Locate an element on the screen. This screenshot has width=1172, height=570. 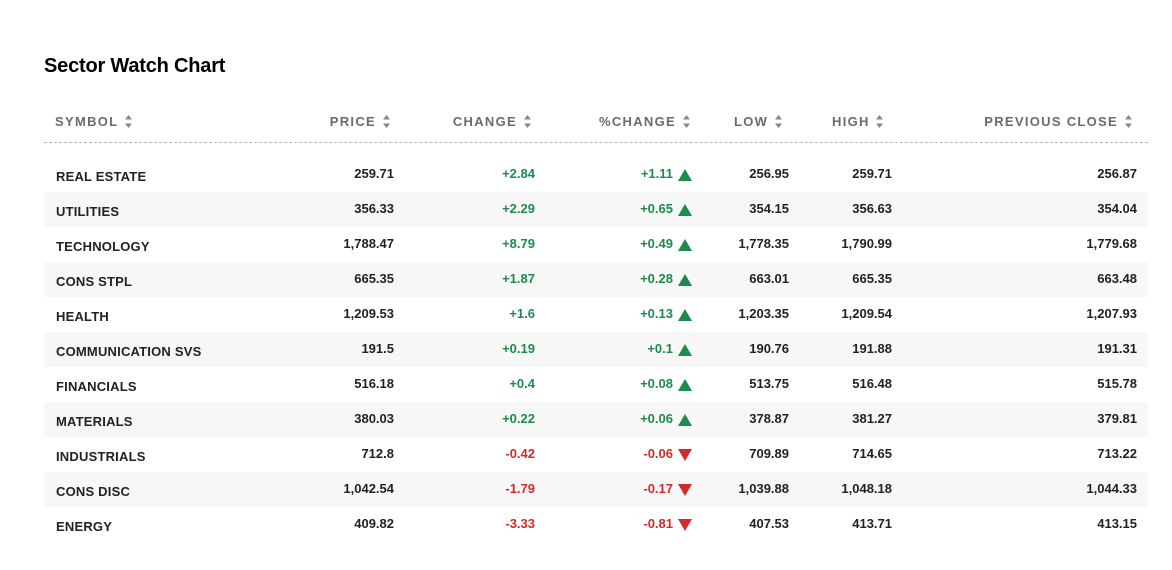
high-value: 516.48 is located at coordinates (872, 383).